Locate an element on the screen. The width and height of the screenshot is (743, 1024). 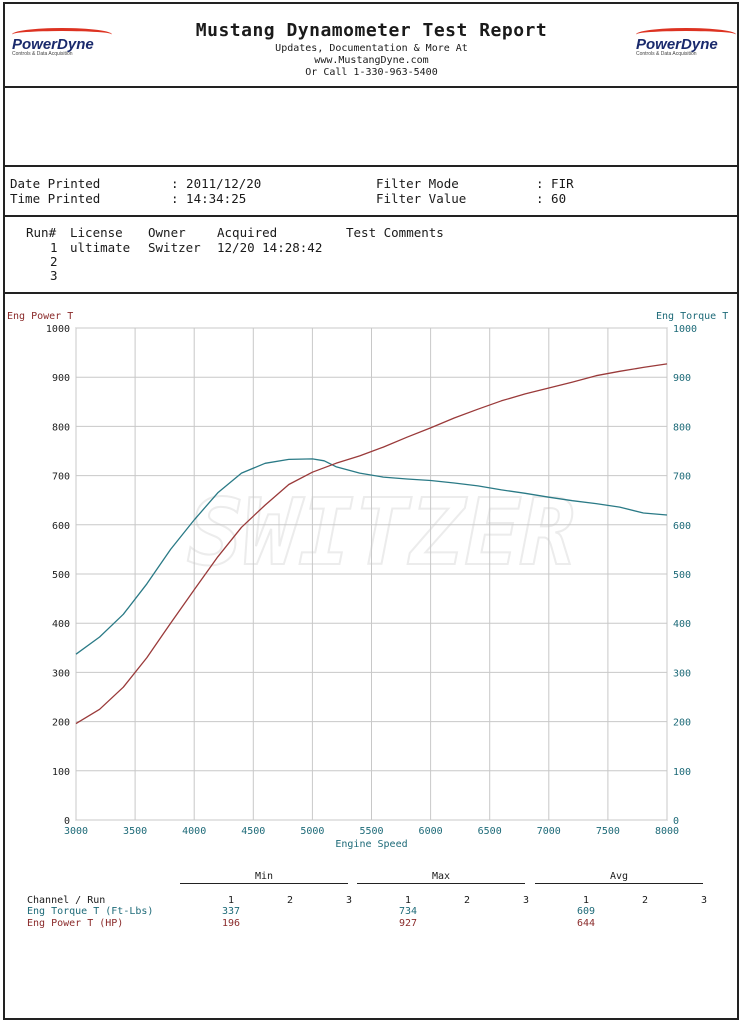
y-tick-label-left: 800 is located at coordinates (61, 427).